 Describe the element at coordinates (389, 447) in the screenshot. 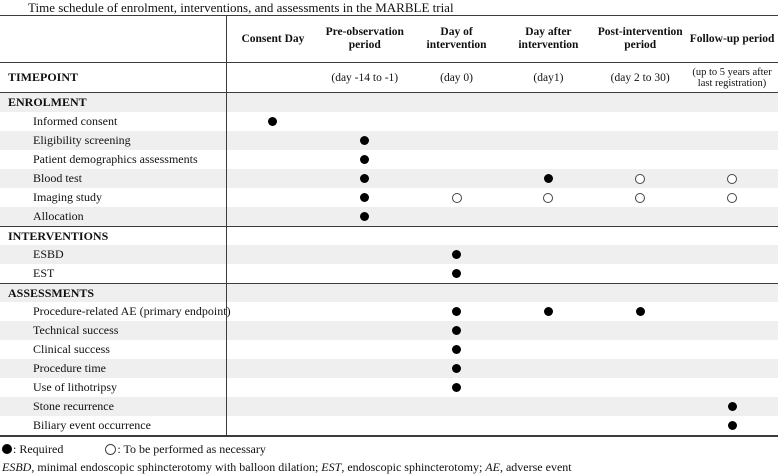

I see `legend: : Required : To be performed as necessary` at that location.